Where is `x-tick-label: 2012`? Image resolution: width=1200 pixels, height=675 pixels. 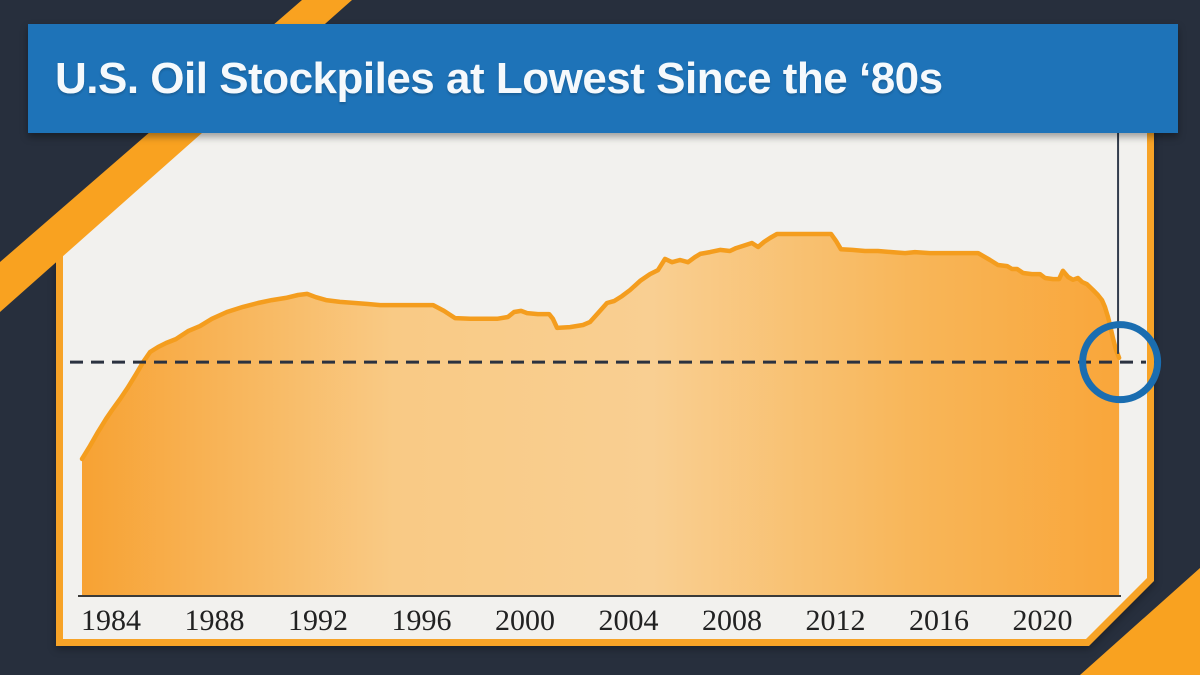
x-tick-label: 2012 is located at coordinates (836, 620).